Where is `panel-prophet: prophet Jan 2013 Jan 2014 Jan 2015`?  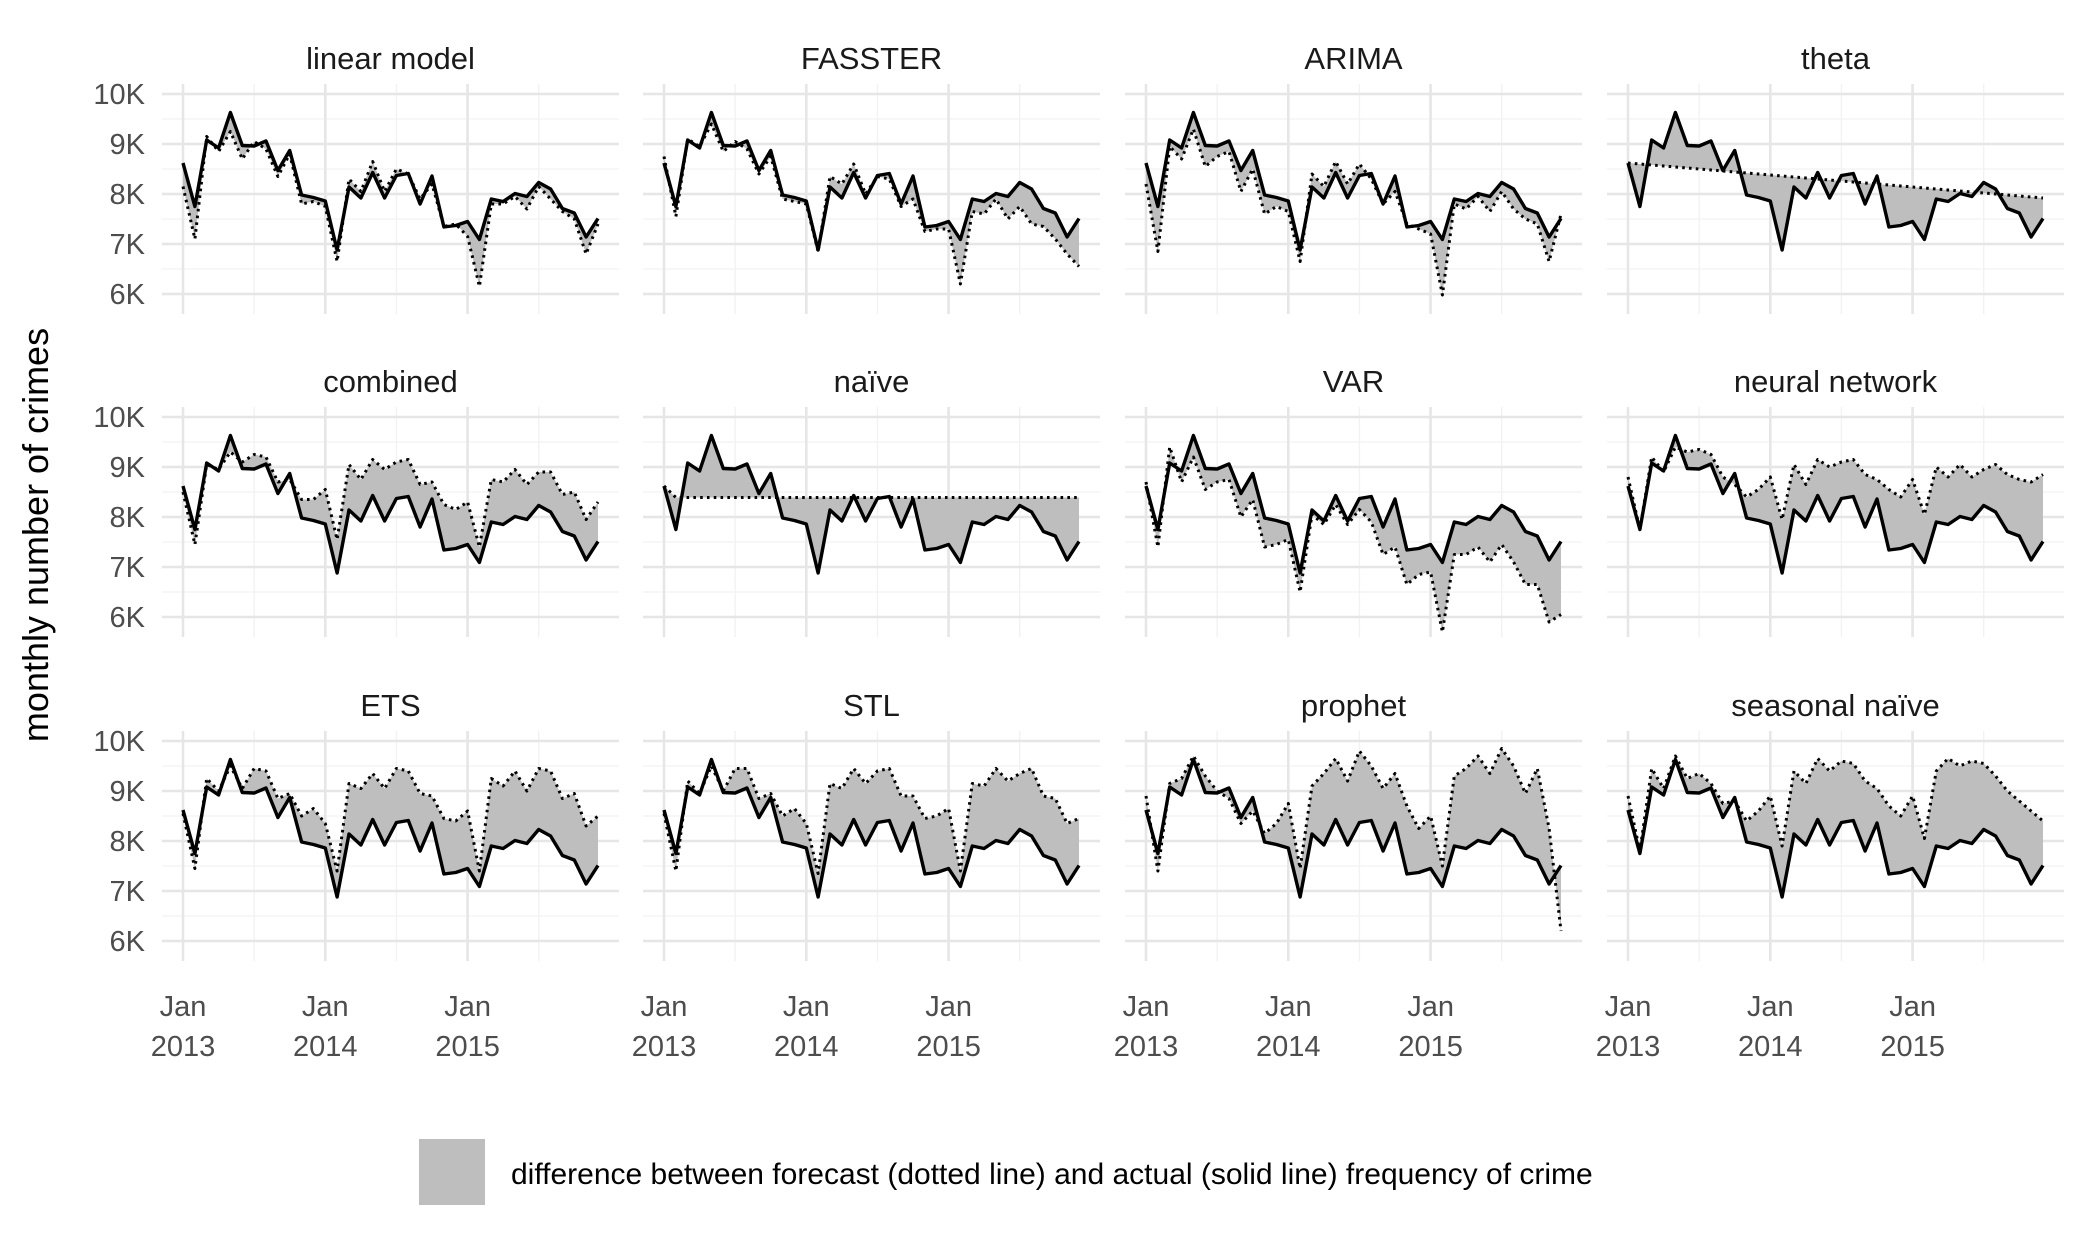
panel-prophet: prophet Jan 2013 Jan 2014 Jan 2015 is located at coordinates (1348, 875).